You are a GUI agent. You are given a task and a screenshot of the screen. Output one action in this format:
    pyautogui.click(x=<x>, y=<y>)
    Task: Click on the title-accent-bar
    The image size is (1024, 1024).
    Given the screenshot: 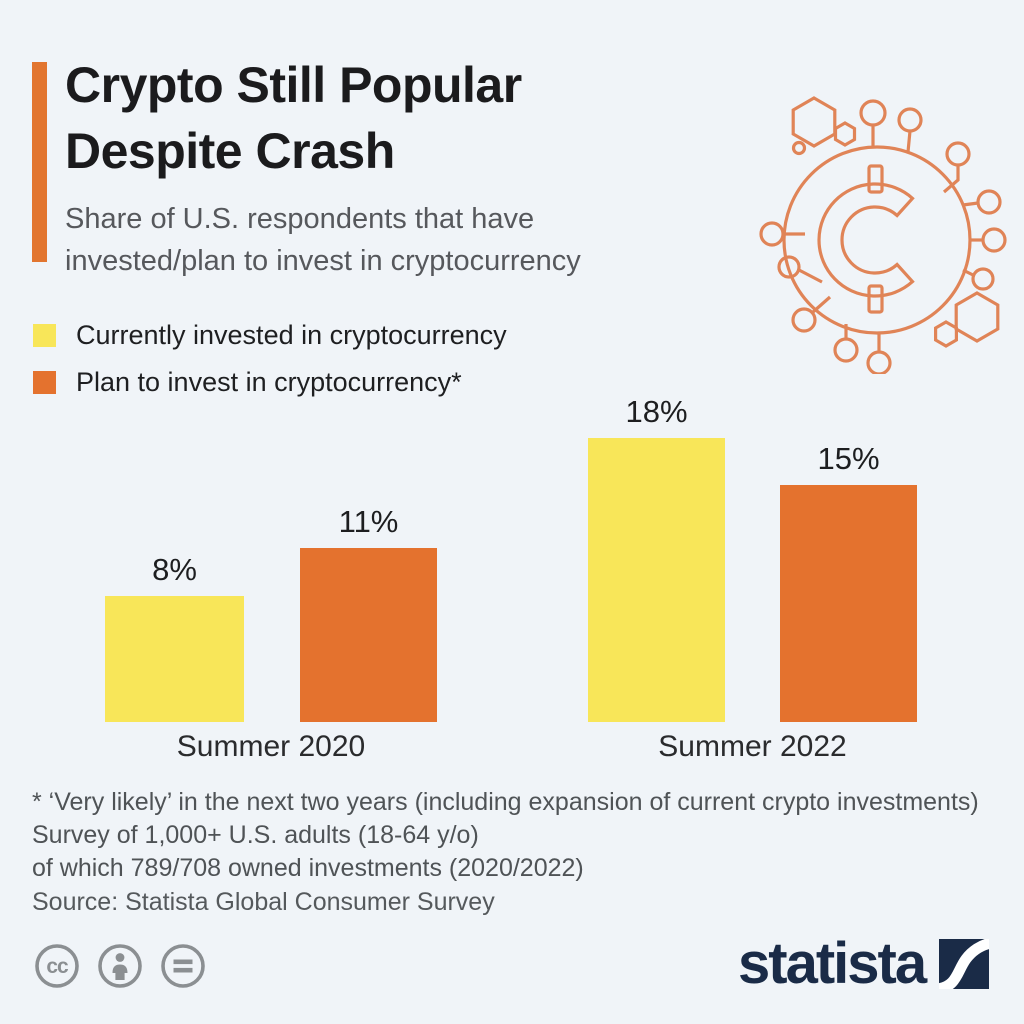 What is the action you would take?
    pyautogui.click(x=39, y=162)
    